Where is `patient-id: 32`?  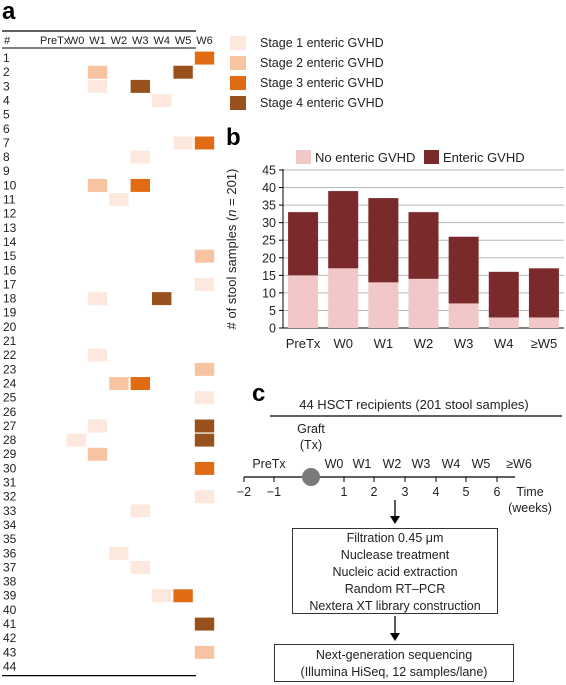
patient-id: 32 is located at coordinates (10, 497).